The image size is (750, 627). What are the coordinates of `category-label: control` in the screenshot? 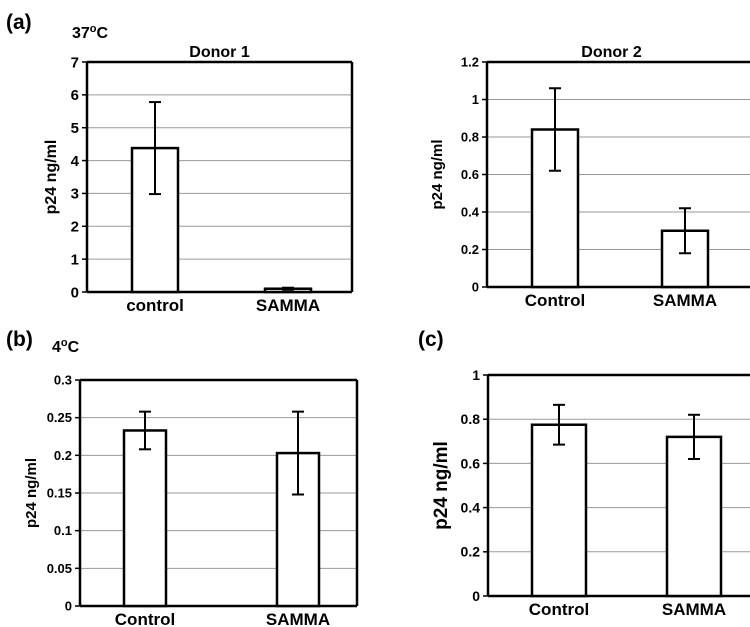 It's located at (155, 305).